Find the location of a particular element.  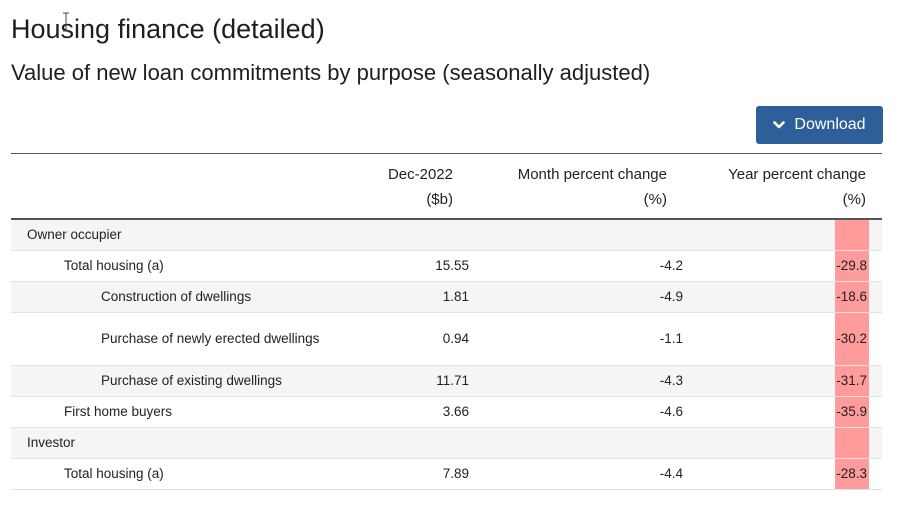

table-row: Investor is located at coordinates (446, 443).